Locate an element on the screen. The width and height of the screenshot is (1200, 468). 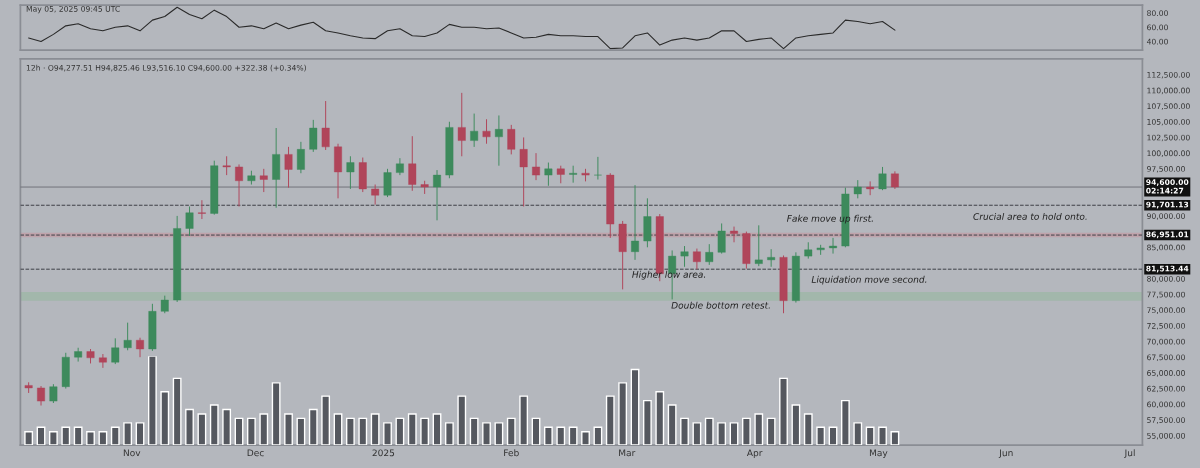
annotation: Double bottom retest. is located at coordinates (720, 305).